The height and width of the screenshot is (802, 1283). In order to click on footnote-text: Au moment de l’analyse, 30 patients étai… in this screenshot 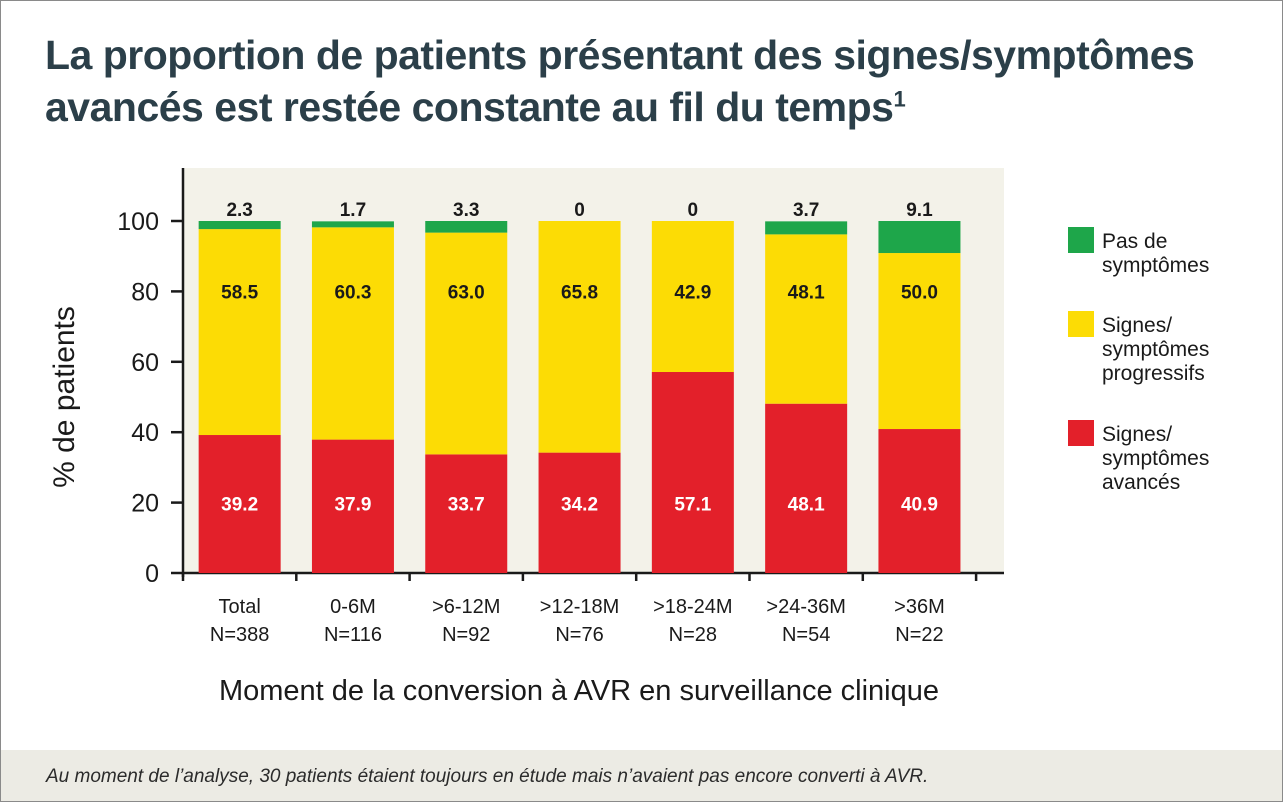, I will do `click(487, 776)`.